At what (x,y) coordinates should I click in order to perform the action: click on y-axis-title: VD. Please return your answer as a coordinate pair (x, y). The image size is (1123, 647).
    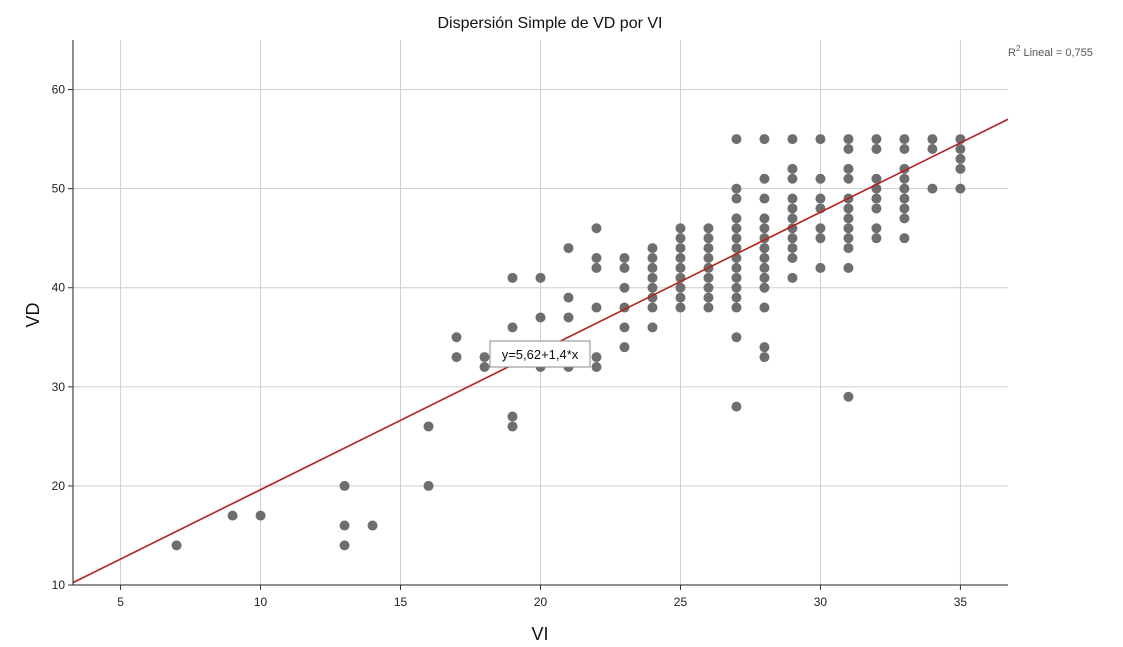
    Looking at the image, I should click on (33, 314).